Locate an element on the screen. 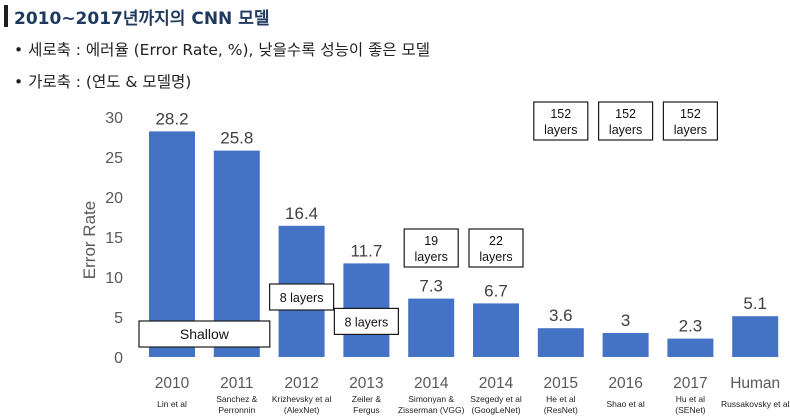  y-tick-label: 20 is located at coordinates (114, 198).